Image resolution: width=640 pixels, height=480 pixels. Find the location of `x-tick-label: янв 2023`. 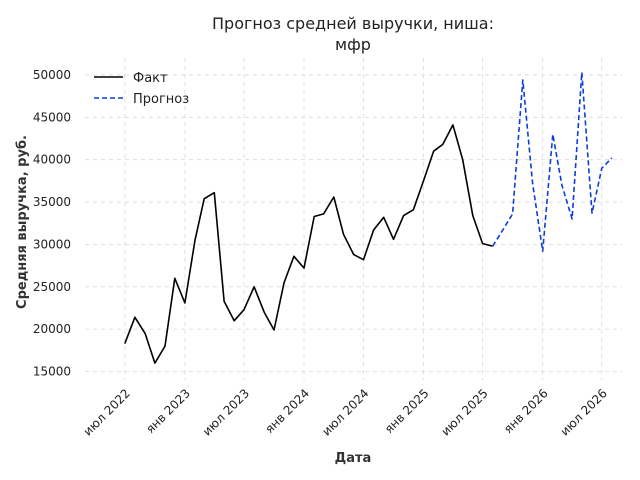

x-tick-label: янв 2023 is located at coordinates (168, 411).